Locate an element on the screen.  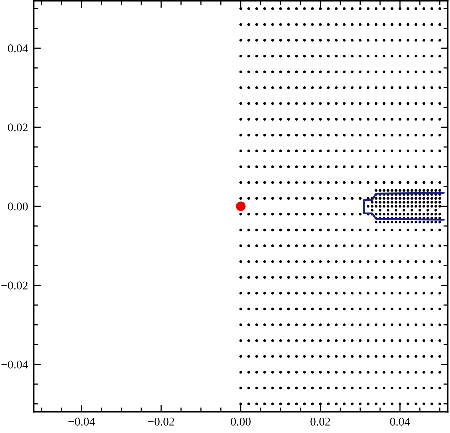
y-tick-label: 0.00 is located at coordinates (18, 206).